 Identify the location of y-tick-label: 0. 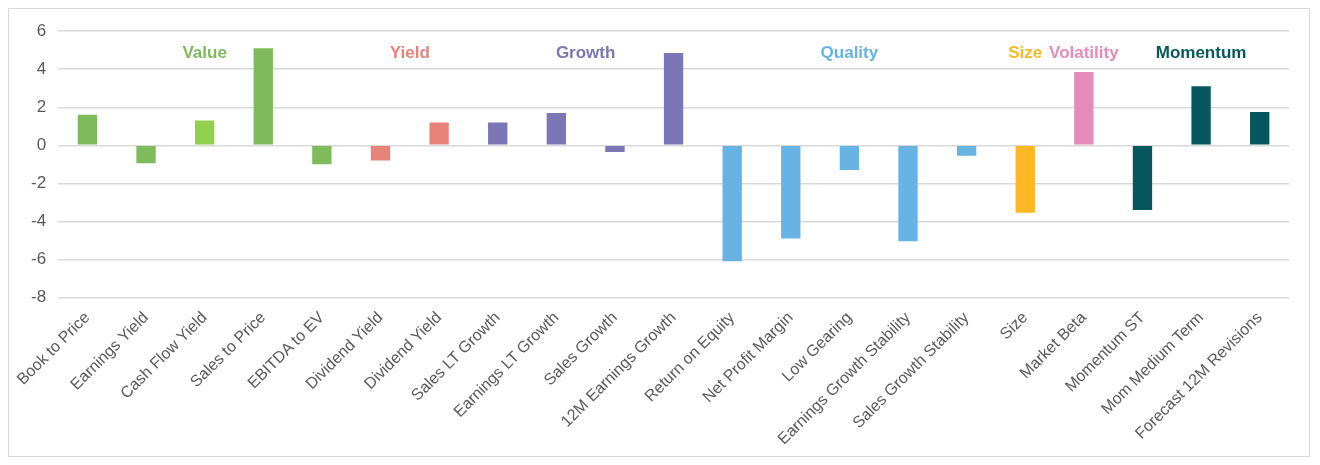
(41, 144).